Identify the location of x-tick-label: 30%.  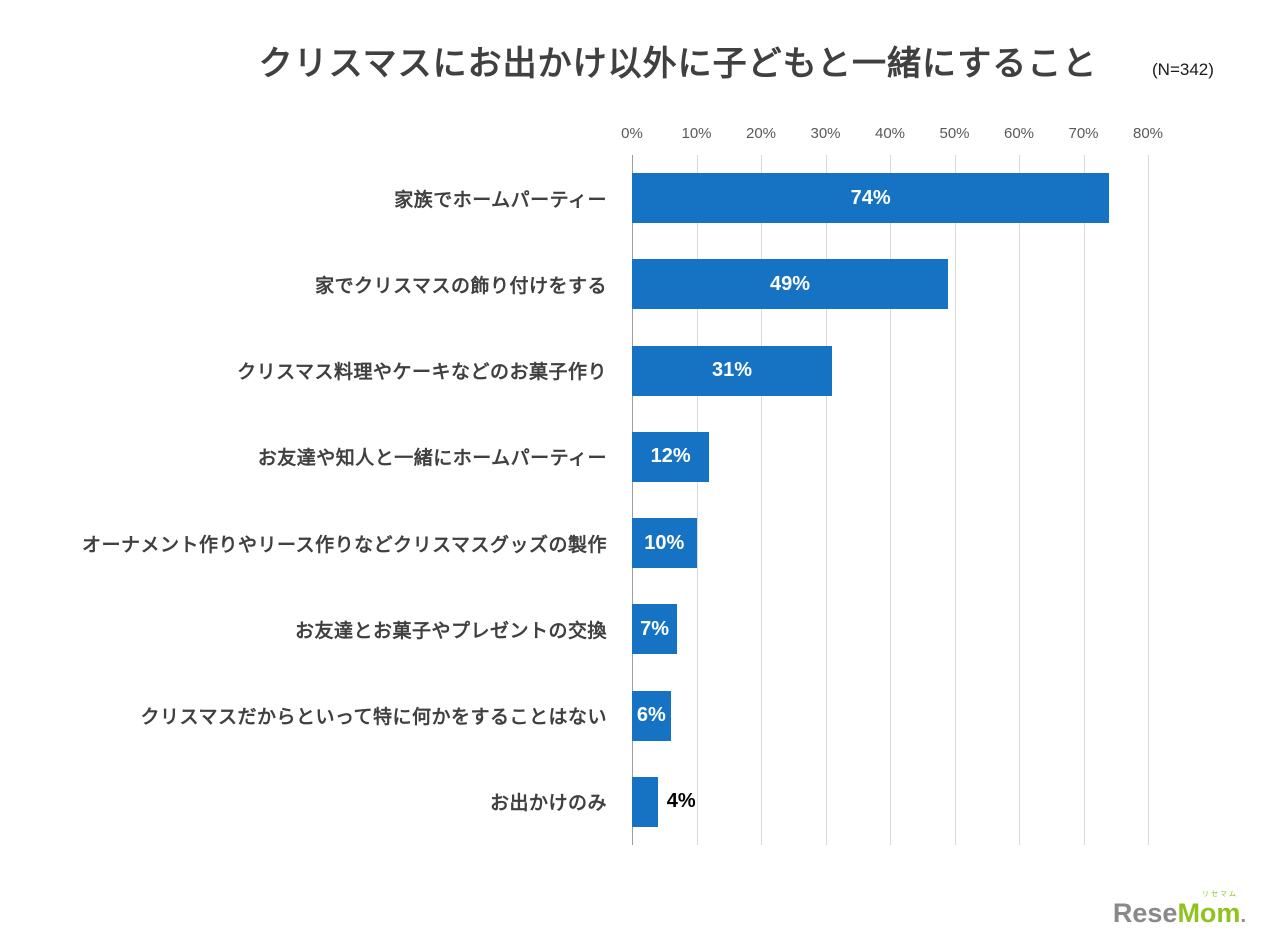
(825, 133).